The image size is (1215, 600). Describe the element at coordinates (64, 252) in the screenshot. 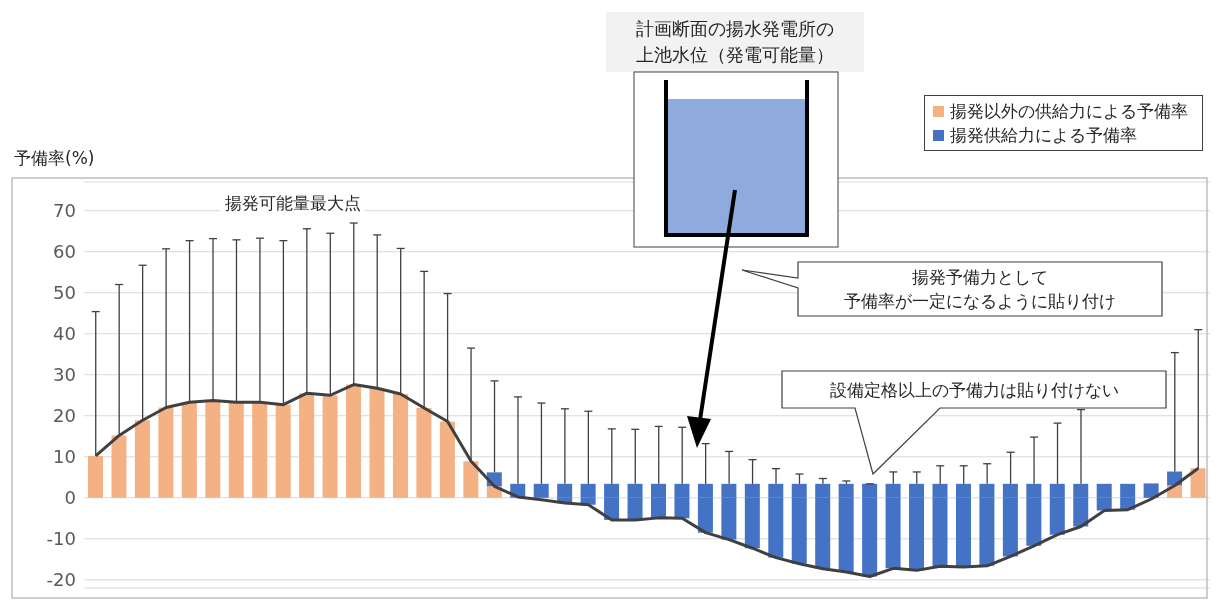

I see `y-tick-label: 60` at that location.